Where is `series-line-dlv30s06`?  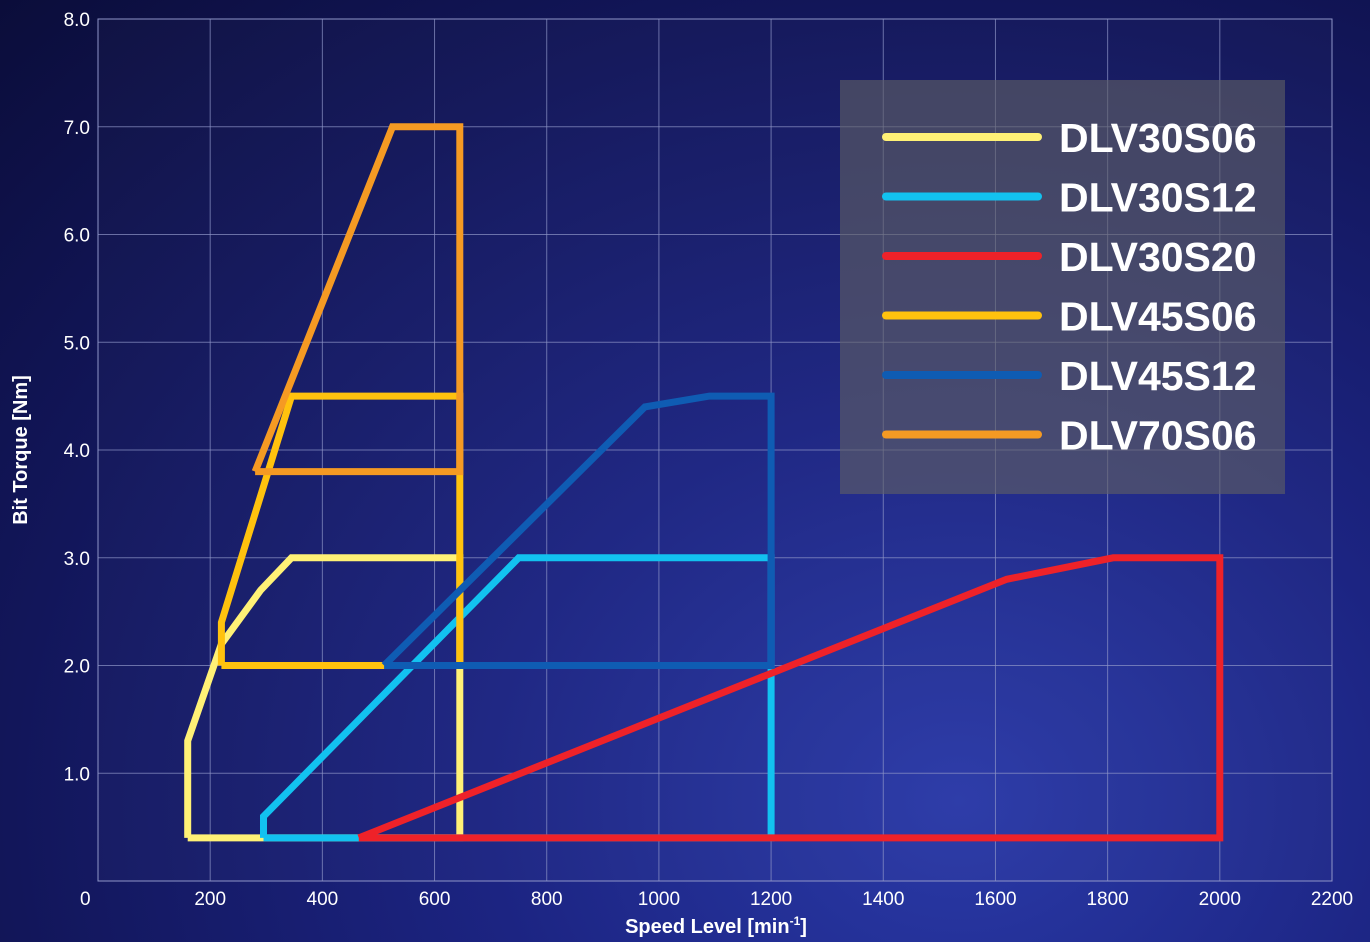 series-line-dlv30s06 is located at coordinates (324, 698).